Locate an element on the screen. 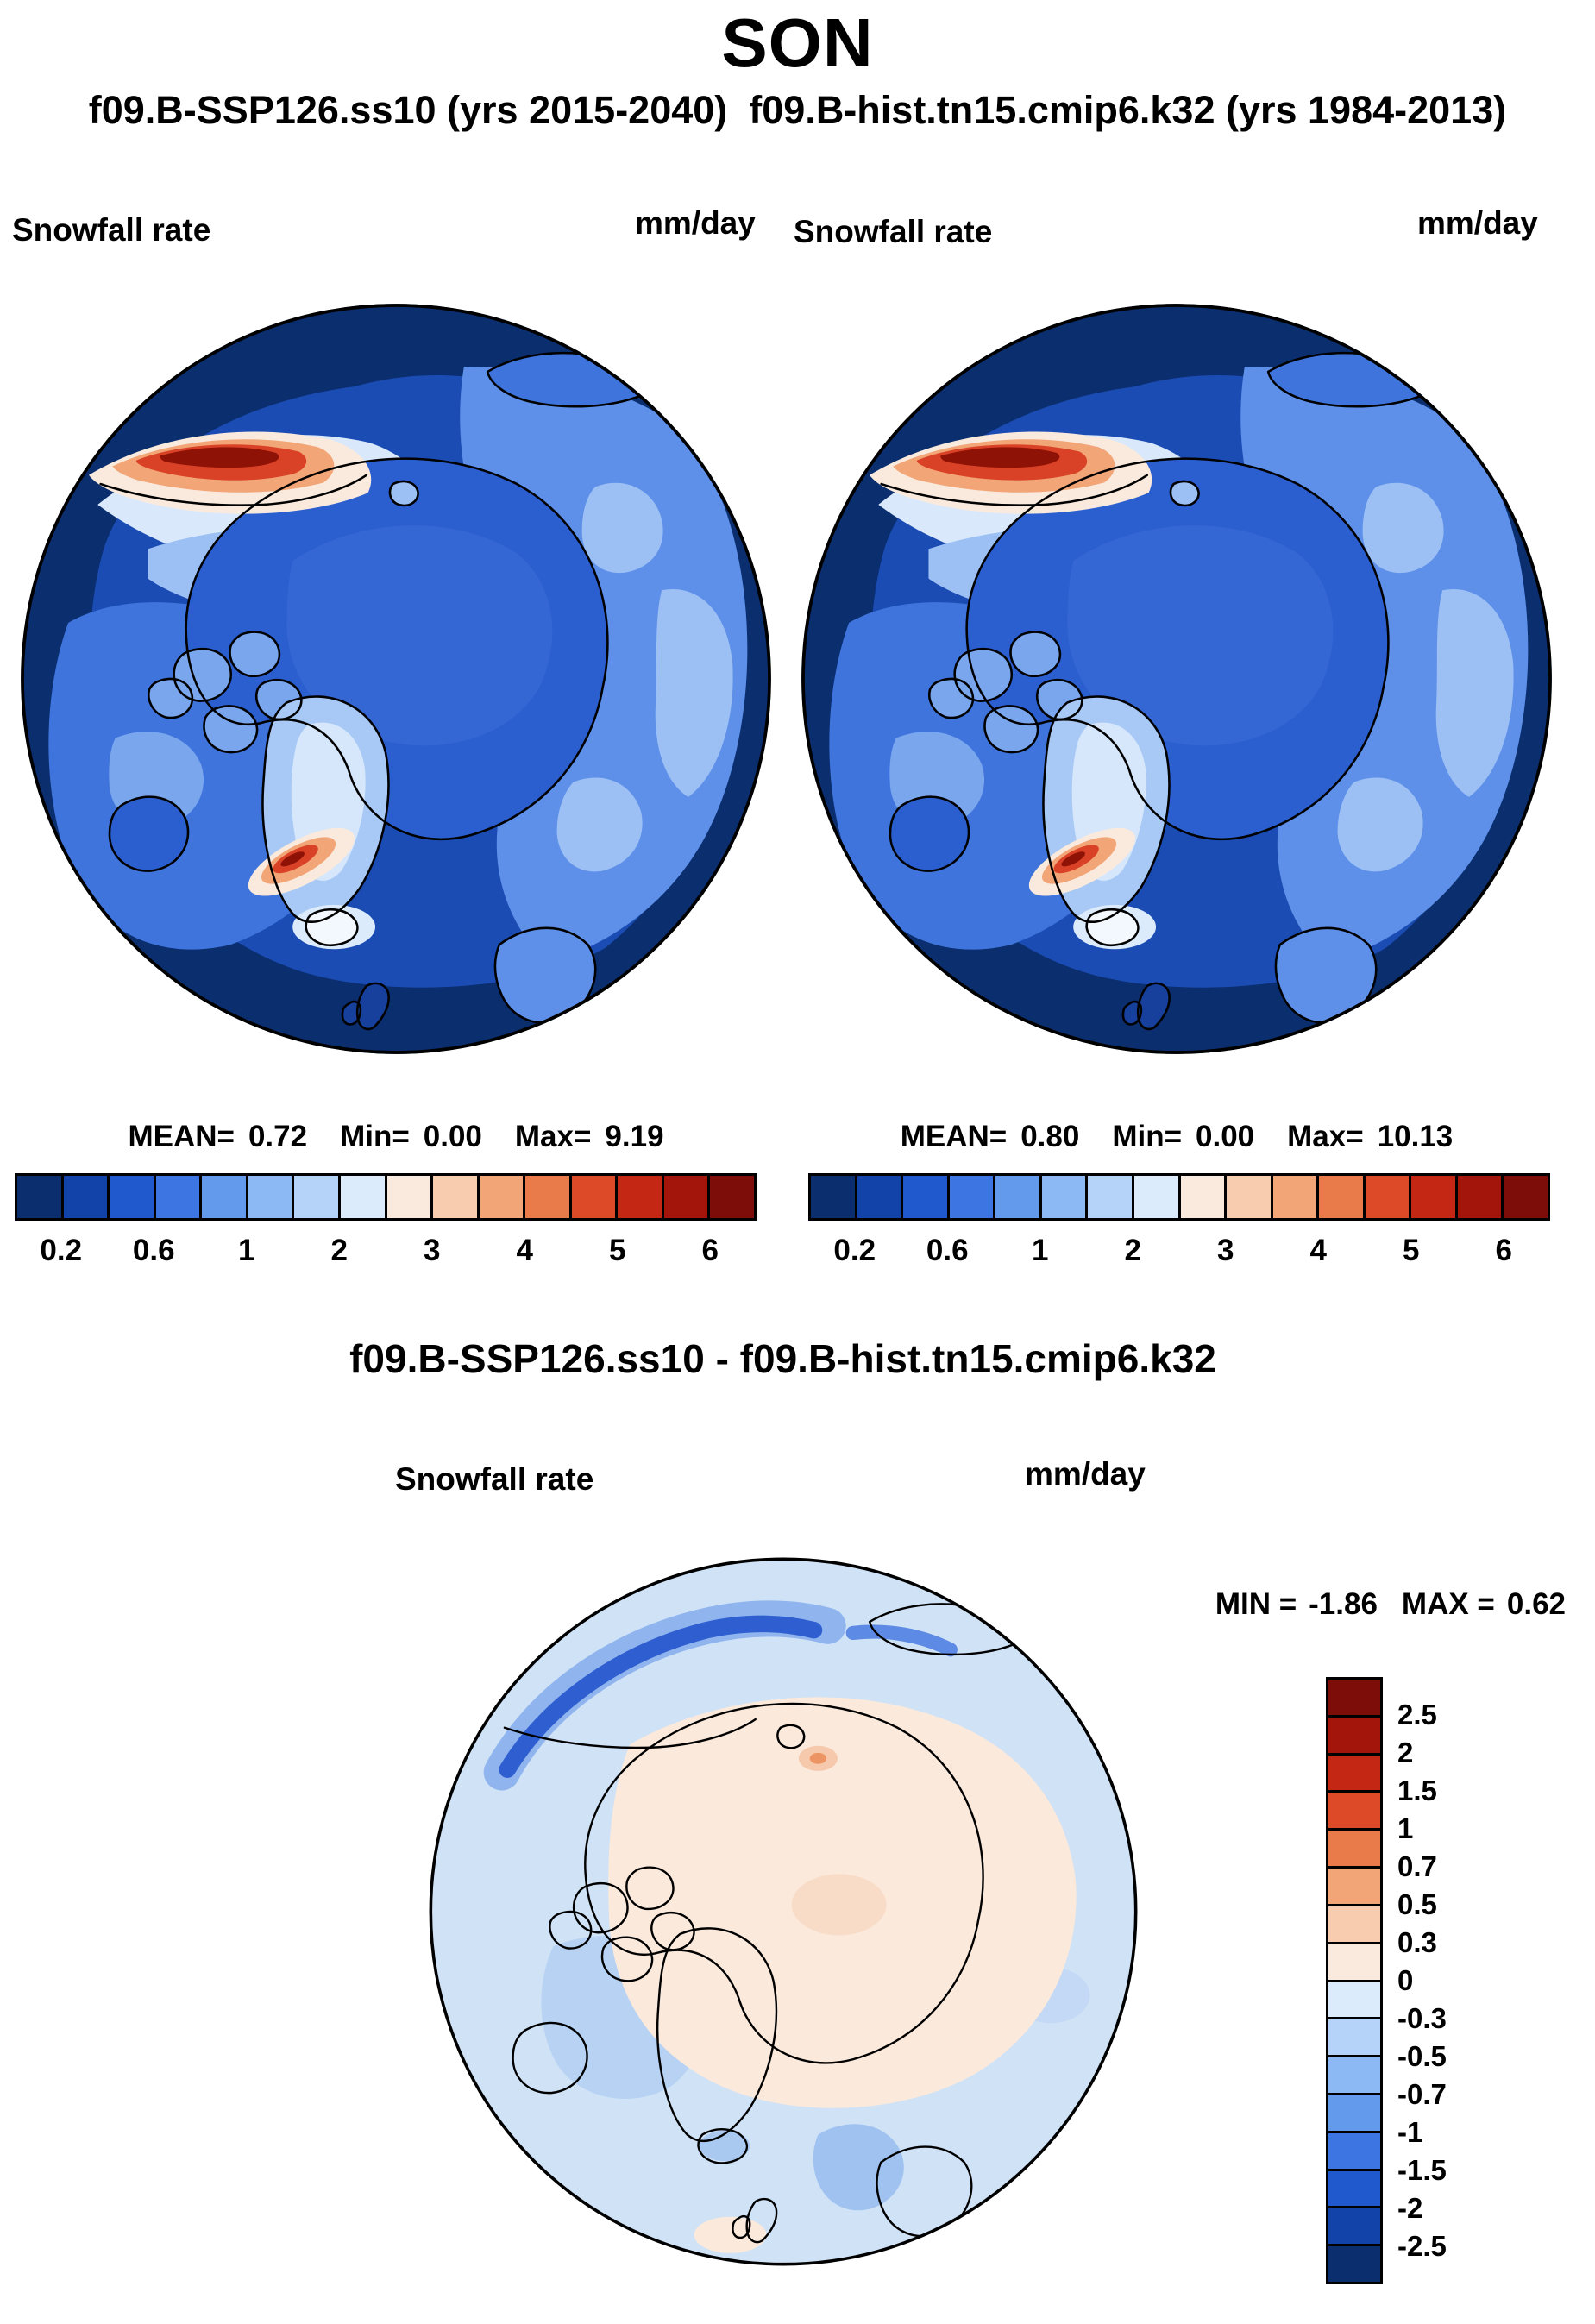  difference-units-label: mm/day is located at coordinates (1085, 1474).